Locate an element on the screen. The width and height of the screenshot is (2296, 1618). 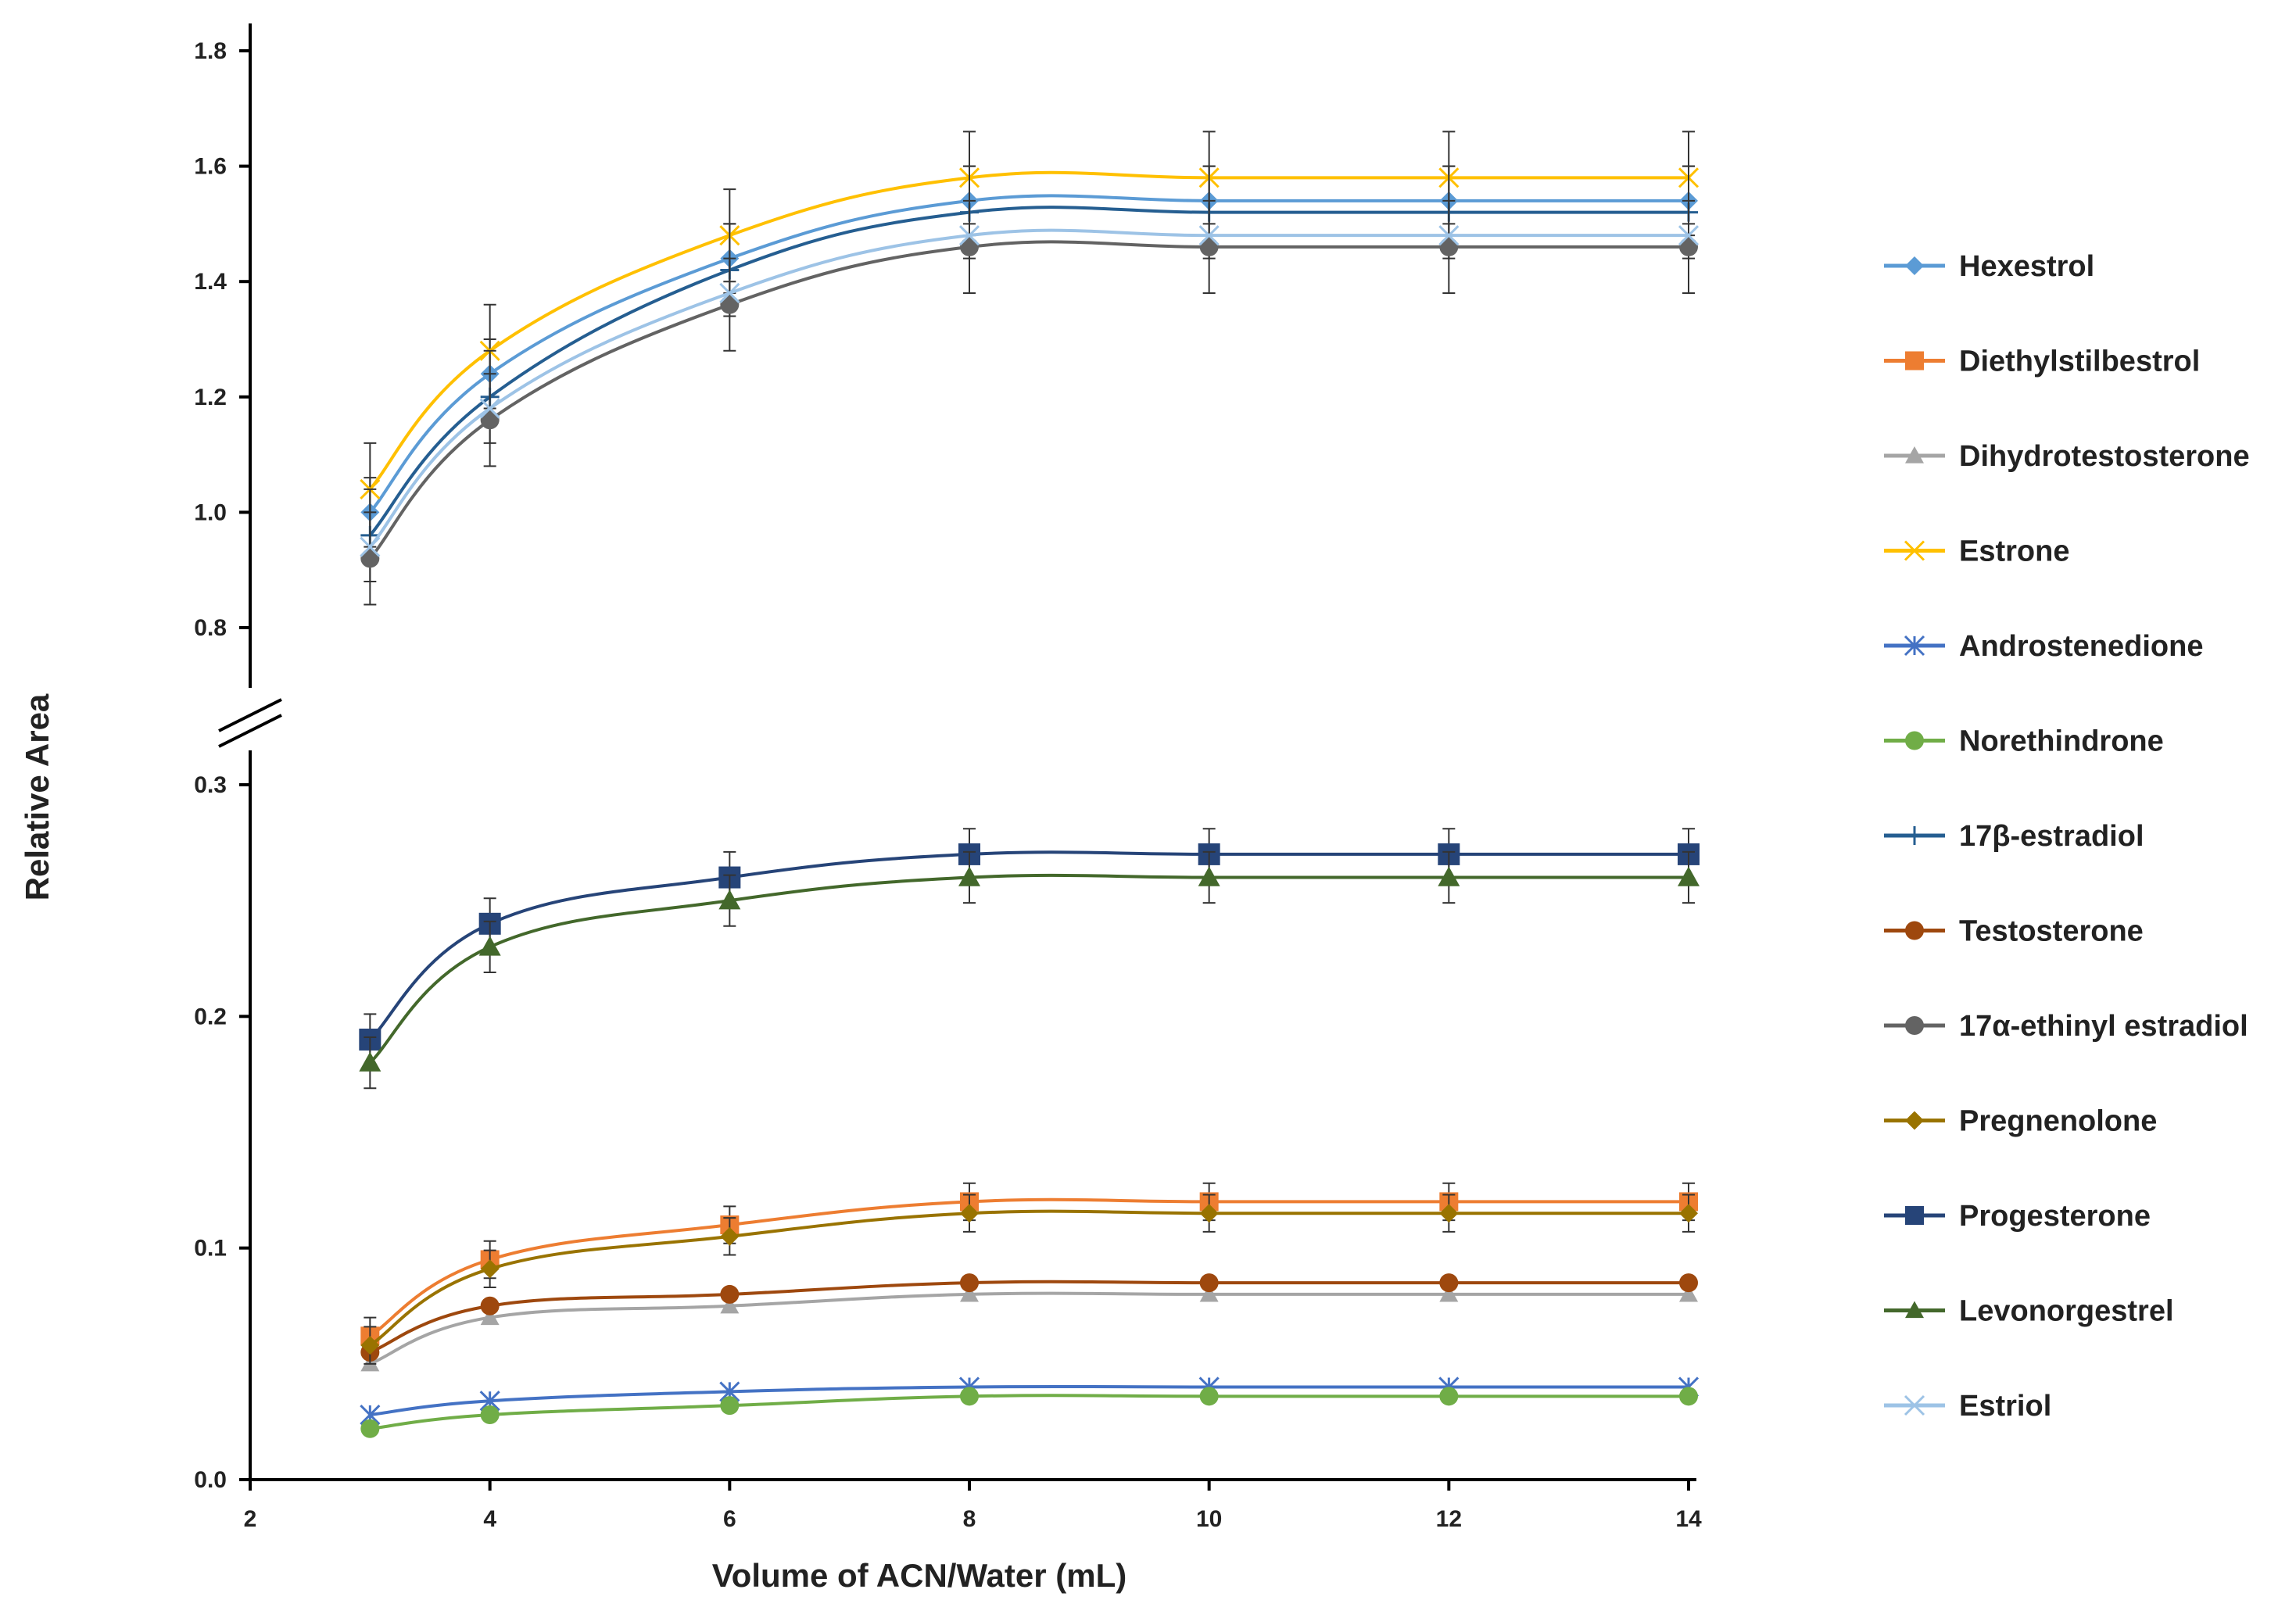
legend-item: Testosterone is located at coordinates (2014, 932).